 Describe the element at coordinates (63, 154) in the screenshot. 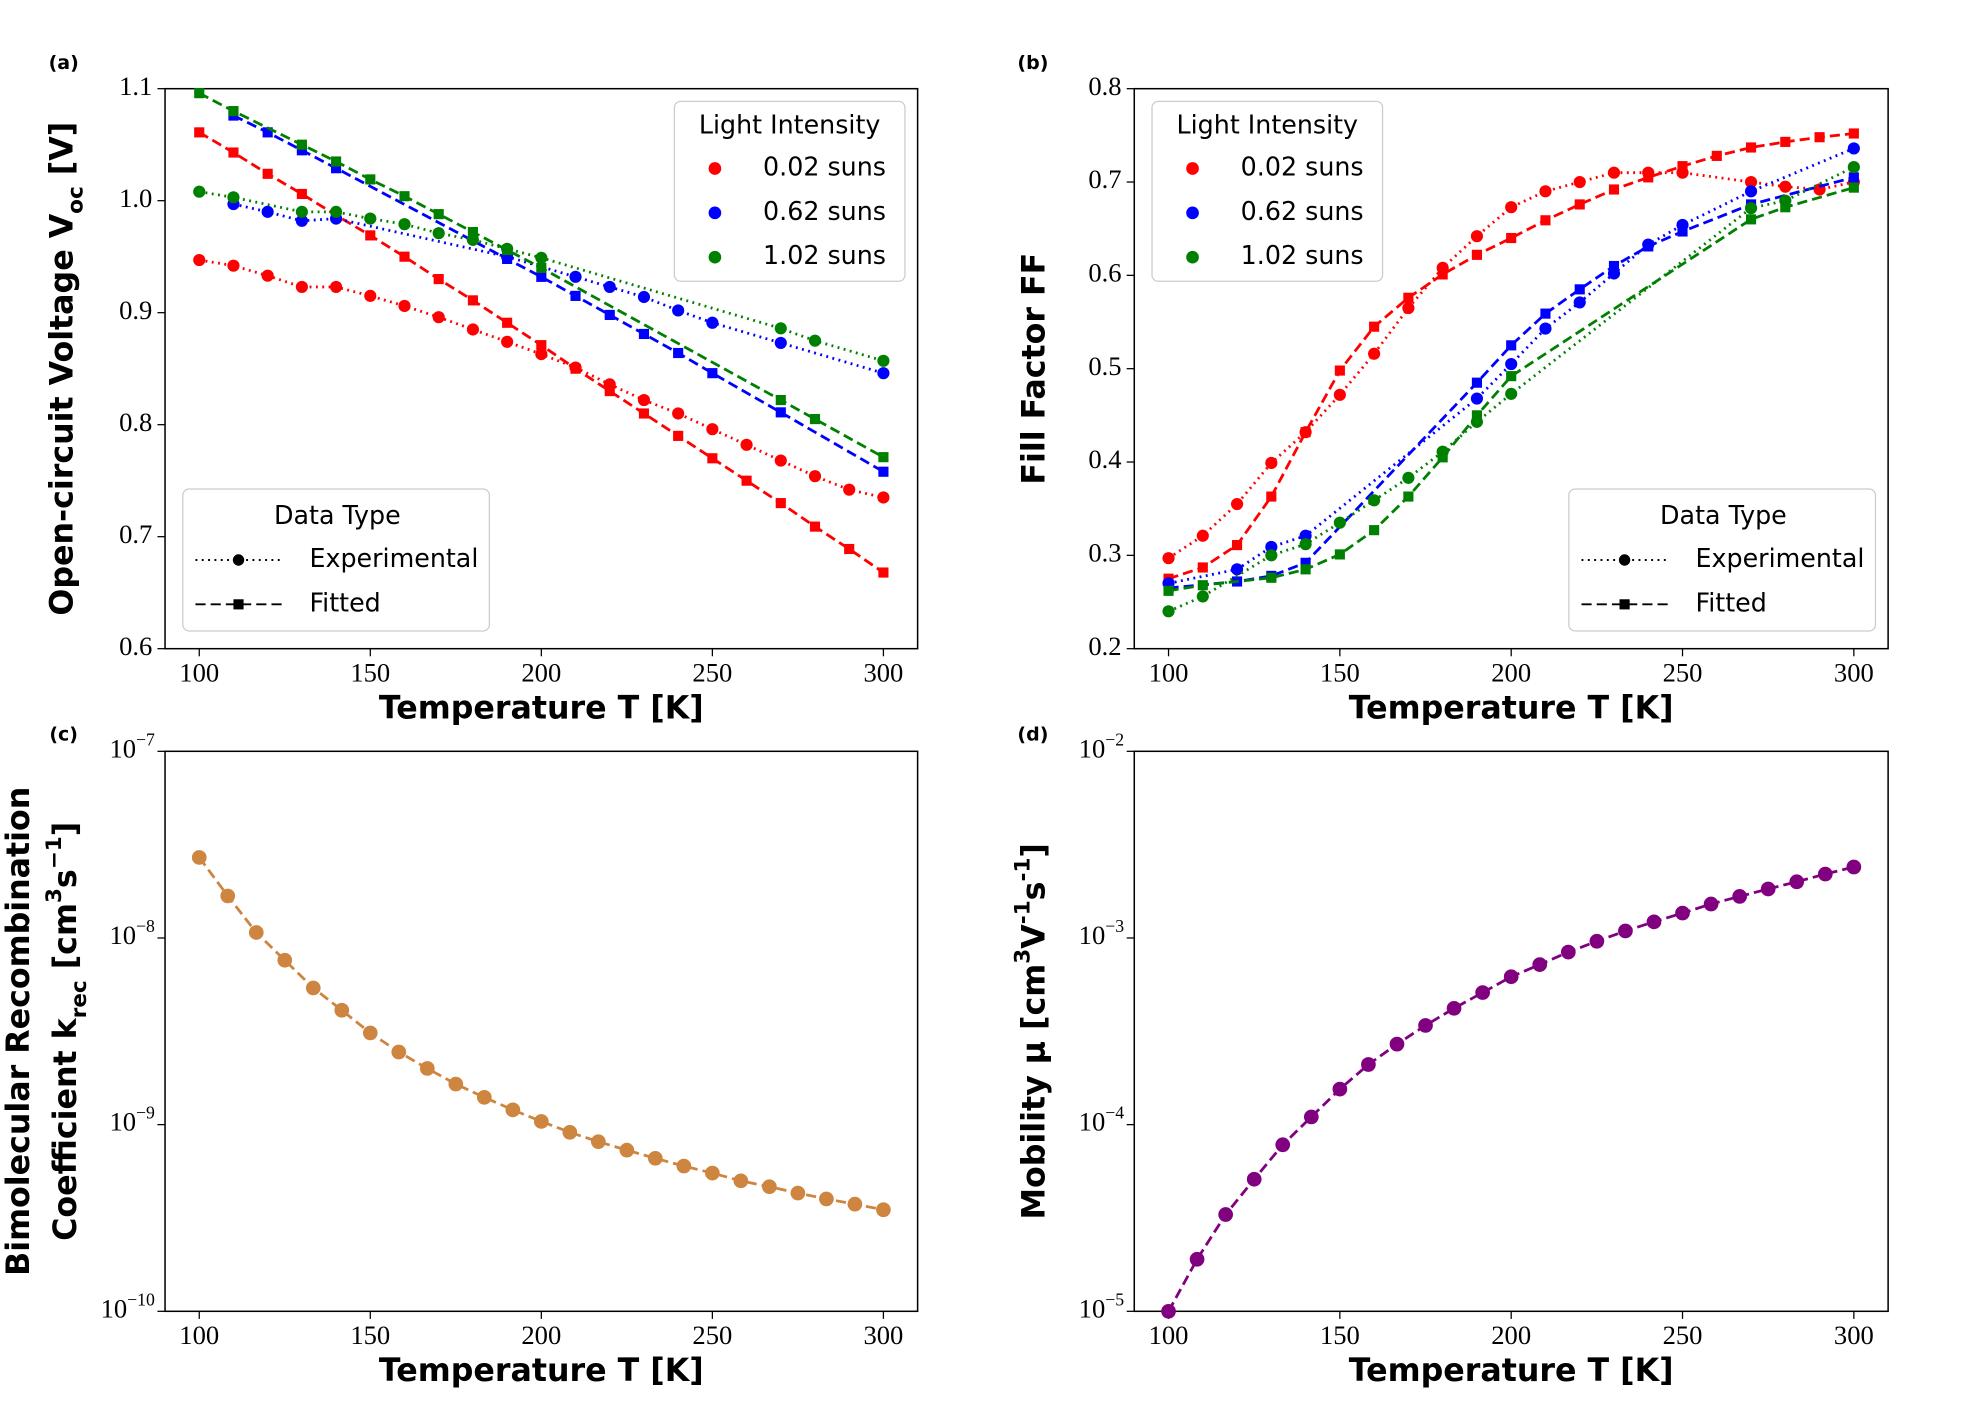

I see `label-part: [V]` at that location.